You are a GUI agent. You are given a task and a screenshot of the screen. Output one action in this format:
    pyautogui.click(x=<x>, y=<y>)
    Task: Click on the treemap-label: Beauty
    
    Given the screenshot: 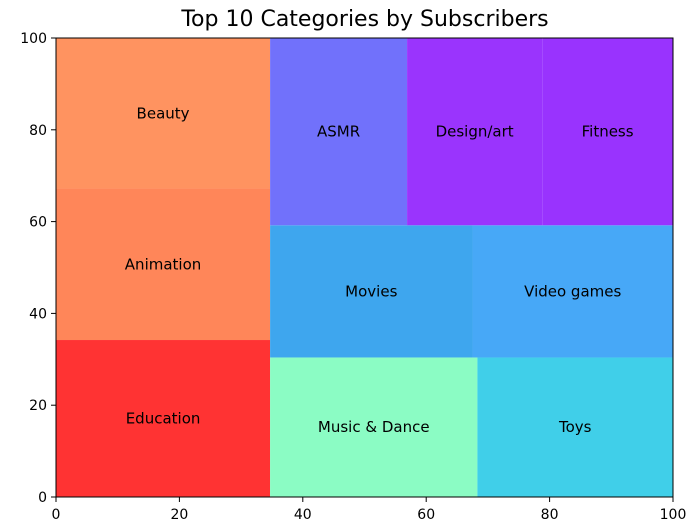 What is the action you would take?
    pyautogui.click(x=163, y=113)
    